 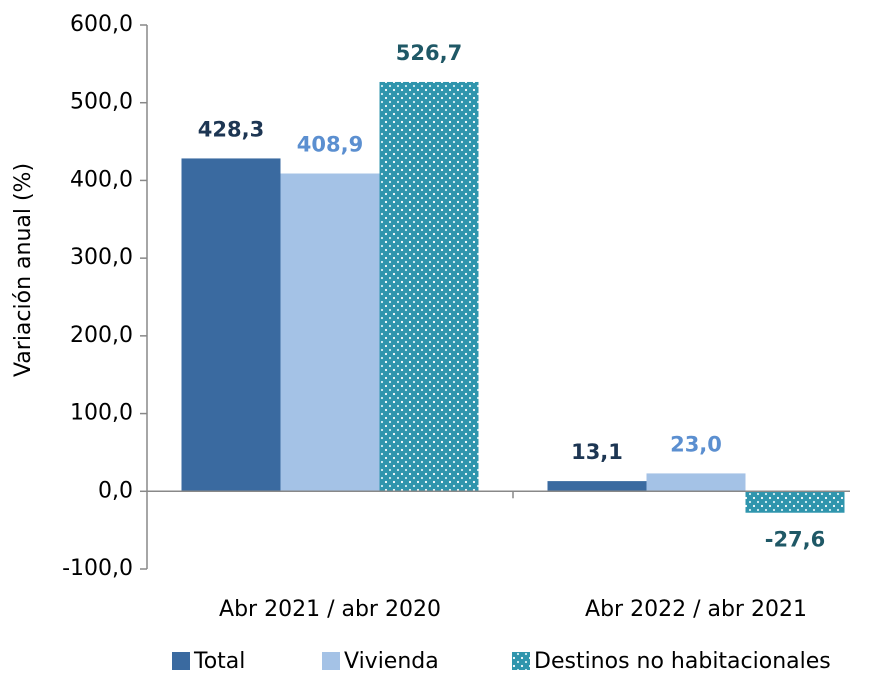 What do you see at coordinates (597, 452) in the screenshot?
I see `value-label: 13,1` at bounding box center [597, 452].